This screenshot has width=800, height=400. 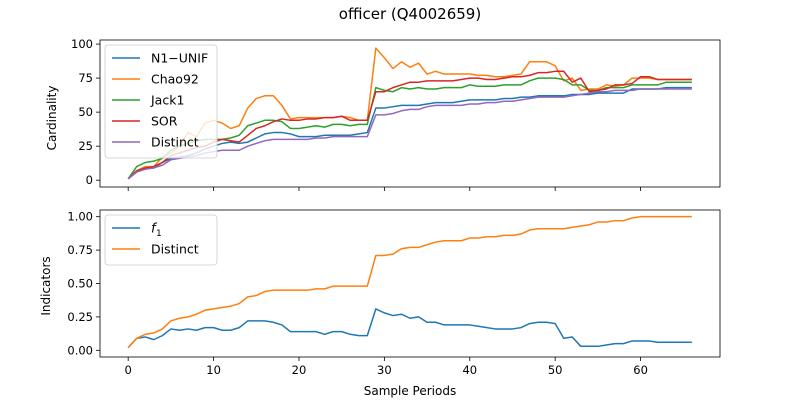 What do you see at coordinates (410, 14) in the screenshot?
I see `figure-title: officer (Q4002659)` at bounding box center [410, 14].